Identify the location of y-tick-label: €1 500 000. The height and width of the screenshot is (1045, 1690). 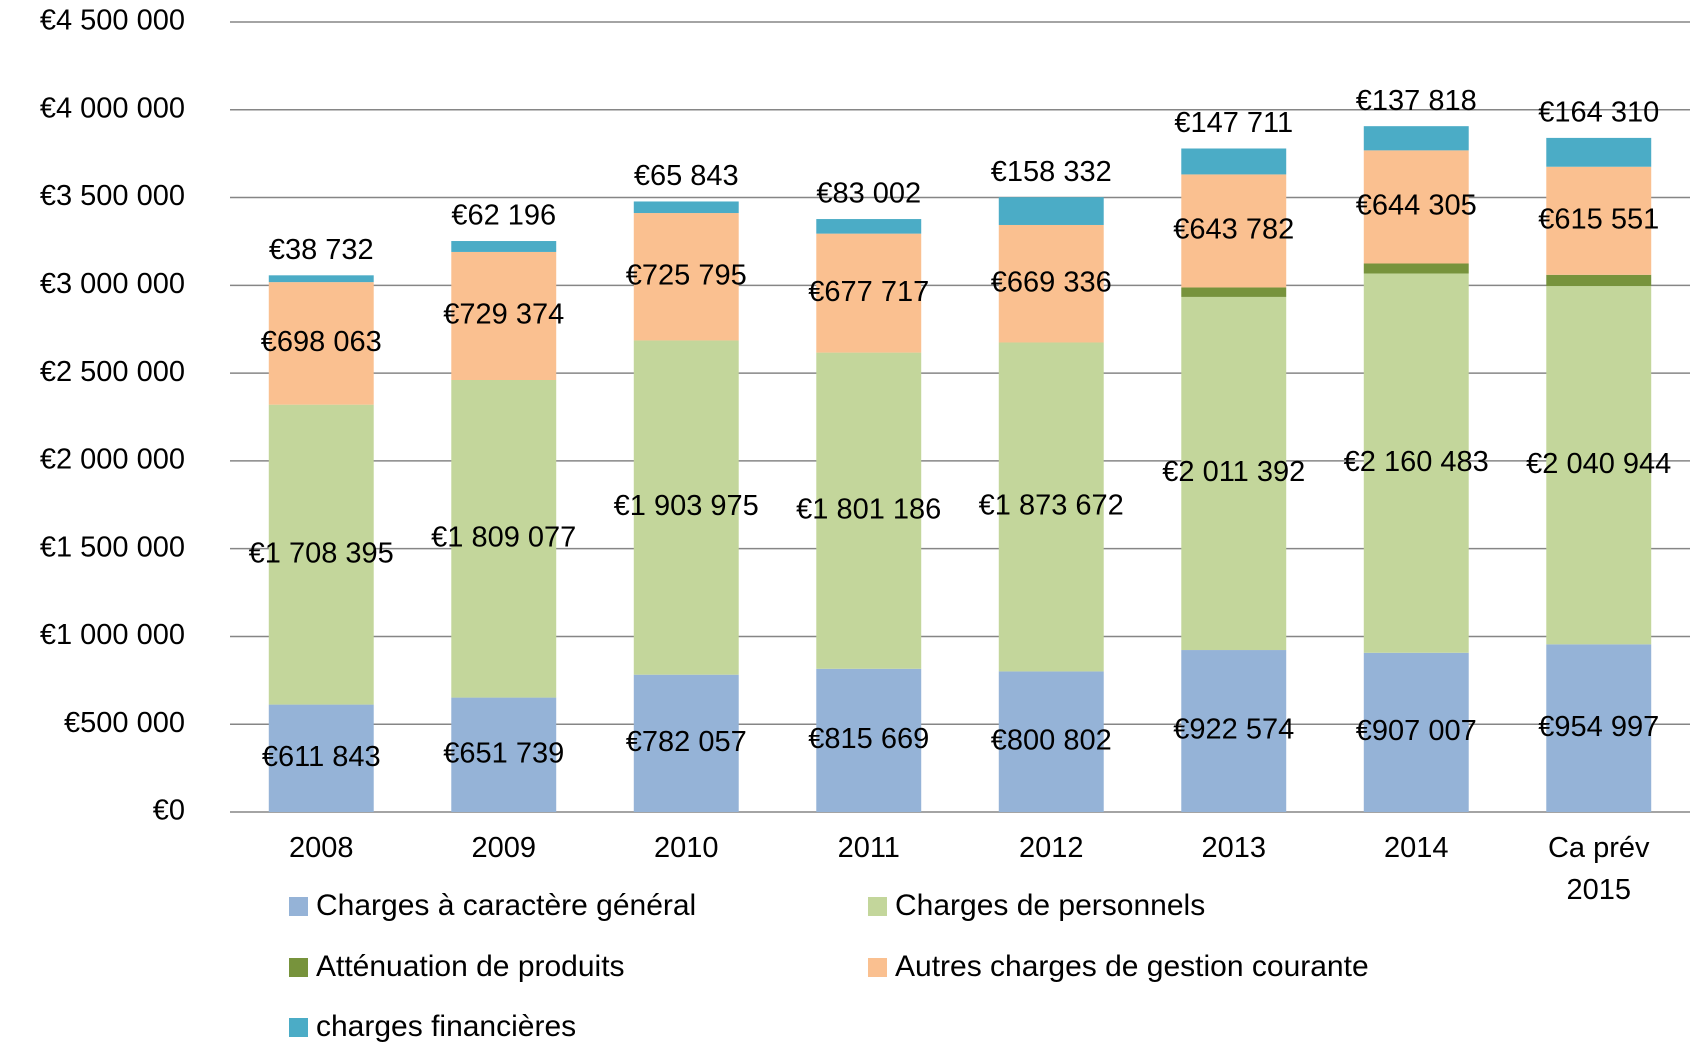
(112, 547).